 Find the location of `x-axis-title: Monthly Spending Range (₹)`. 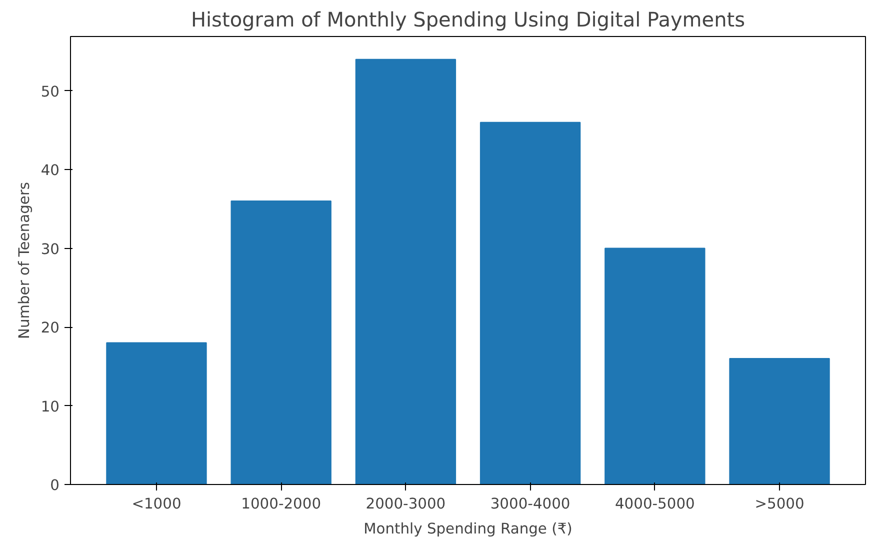

x-axis-title: Monthly Spending Range (₹) is located at coordinates (468, 529).